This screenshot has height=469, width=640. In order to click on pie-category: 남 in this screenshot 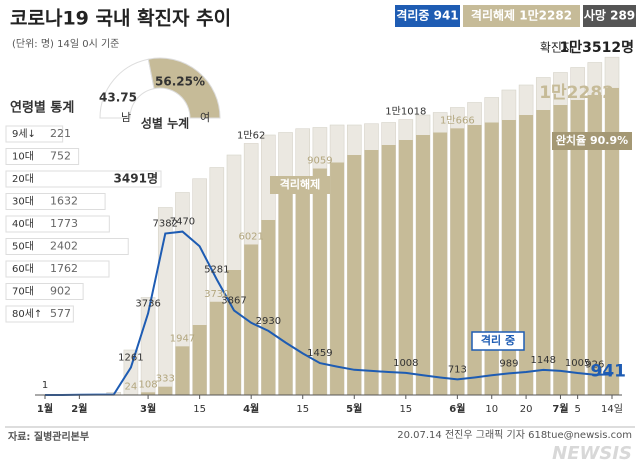, I will do `click(126, 117)`.